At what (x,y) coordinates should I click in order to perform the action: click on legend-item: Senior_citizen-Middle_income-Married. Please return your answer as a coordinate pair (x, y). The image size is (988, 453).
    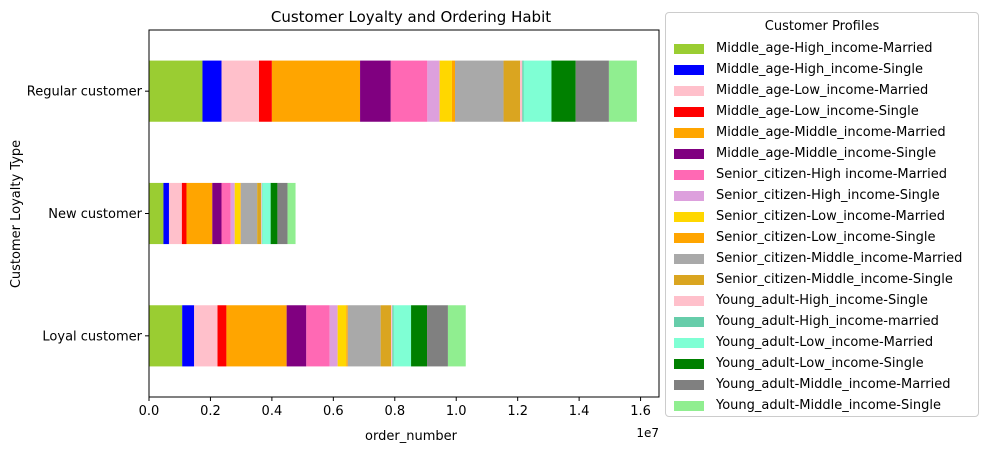
    Looking at the image, I should click on (822, 258).